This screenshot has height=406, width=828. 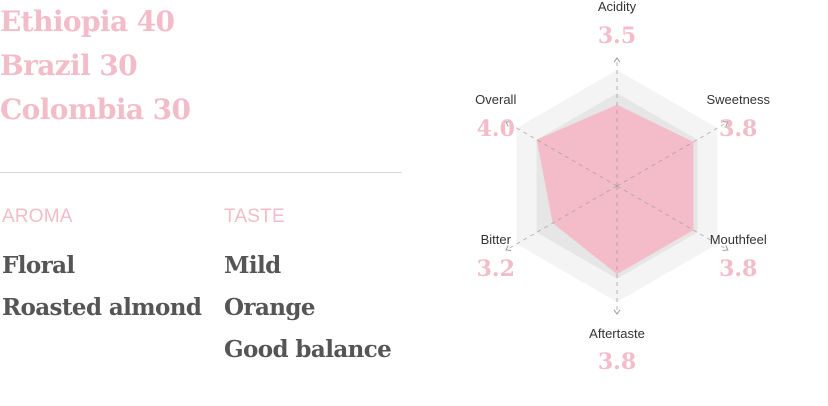 What do you see at coordinates (496, 239) in the screenshot?
I see `radar-axis-label: Bitter` at bounding box center [496, 239].